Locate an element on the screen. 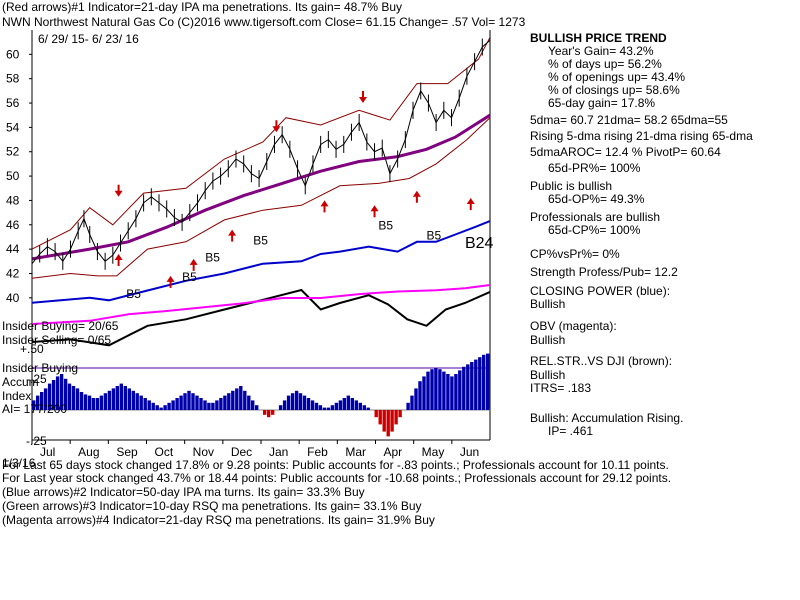 The image size is (800, 600). accumulation-index is located at coordinates (261, 395).